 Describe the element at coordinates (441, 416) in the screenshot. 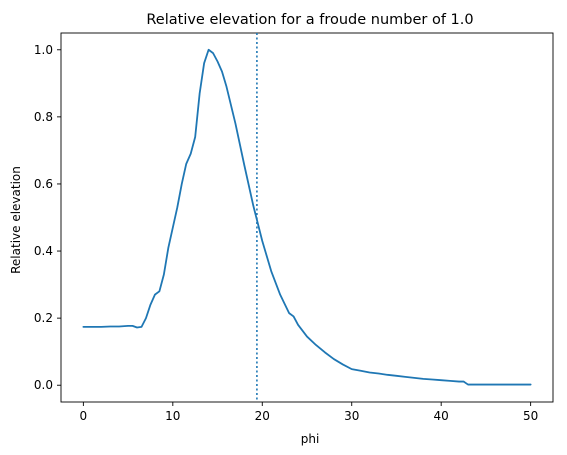

I see `x-tick-label: 40` at that location.